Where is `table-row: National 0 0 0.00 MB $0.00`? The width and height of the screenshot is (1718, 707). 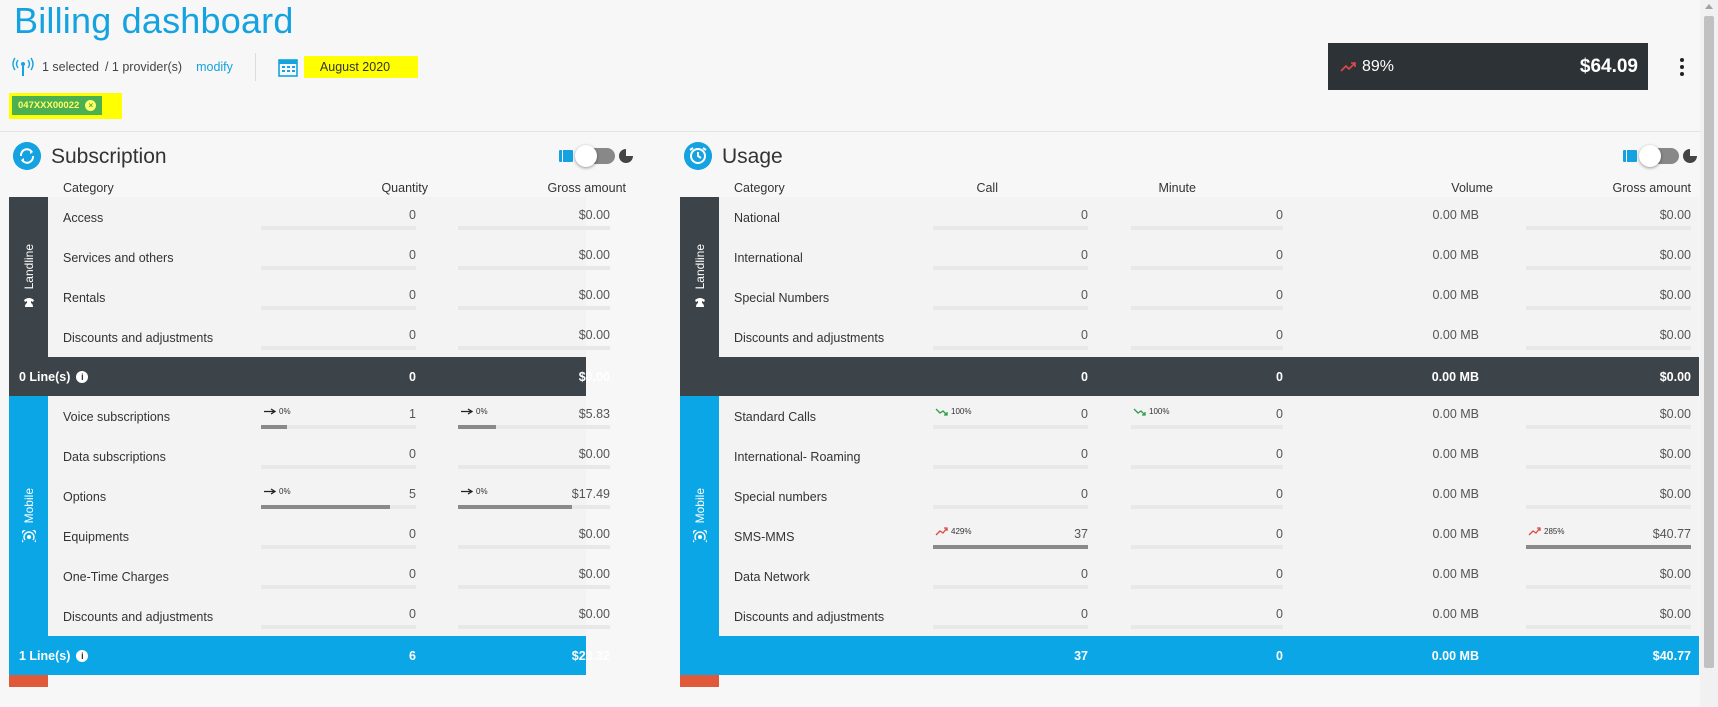
table-row: National 0 0 0.00 MB $0.00 is located at coordinates (1189, 217).